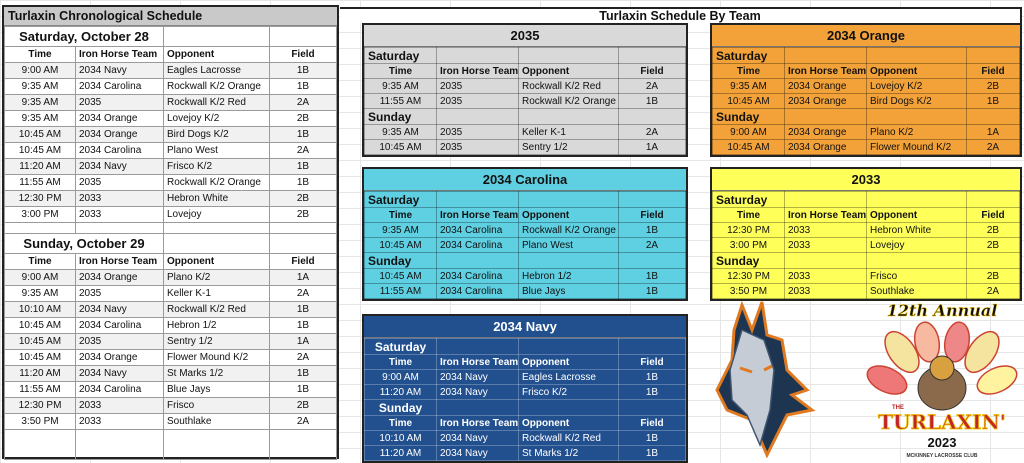 The image size is (1024, 463). I want to click on table-row: 10:45 AM 2035 Sentry 1/2 1A, so click(525, 147).